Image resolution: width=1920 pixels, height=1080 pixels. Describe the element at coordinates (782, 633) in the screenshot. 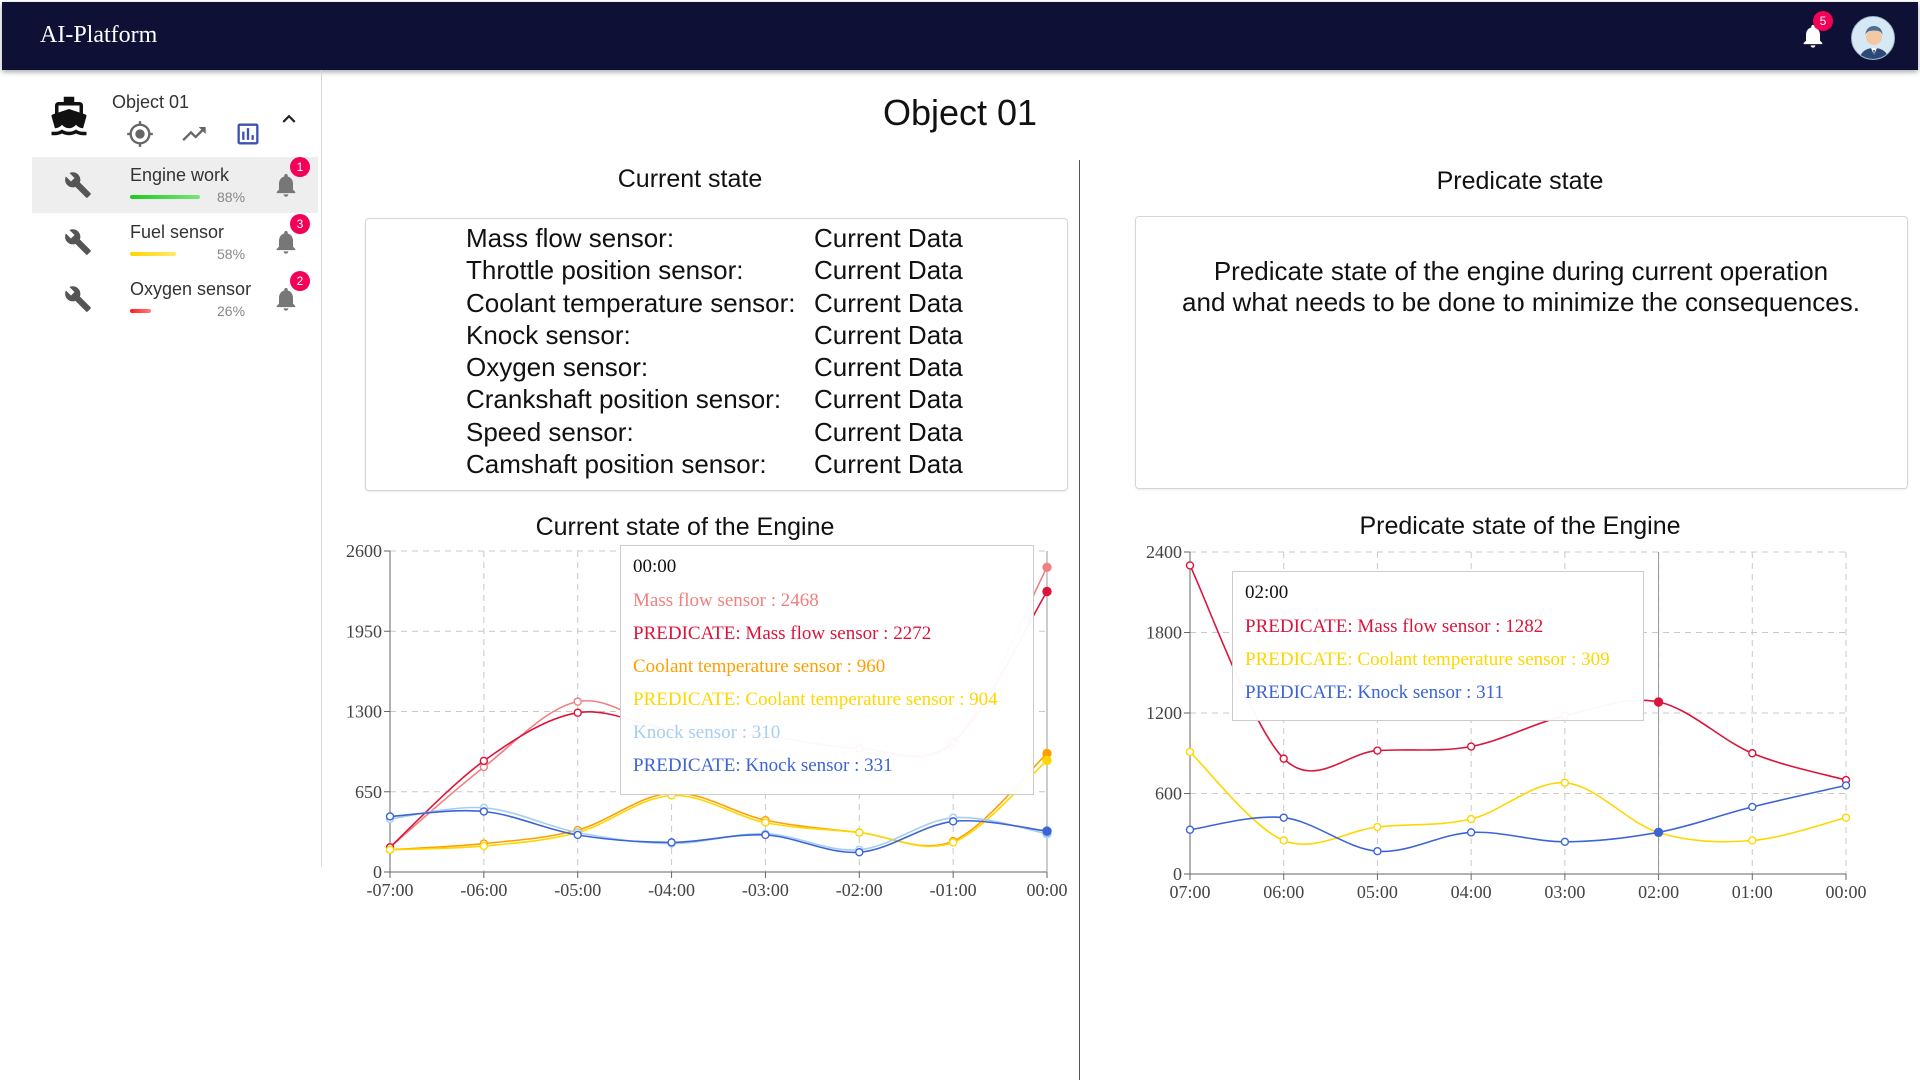

I see `tooltip-row: PREDICATE: Mass flow sensor : 2272` at that location.